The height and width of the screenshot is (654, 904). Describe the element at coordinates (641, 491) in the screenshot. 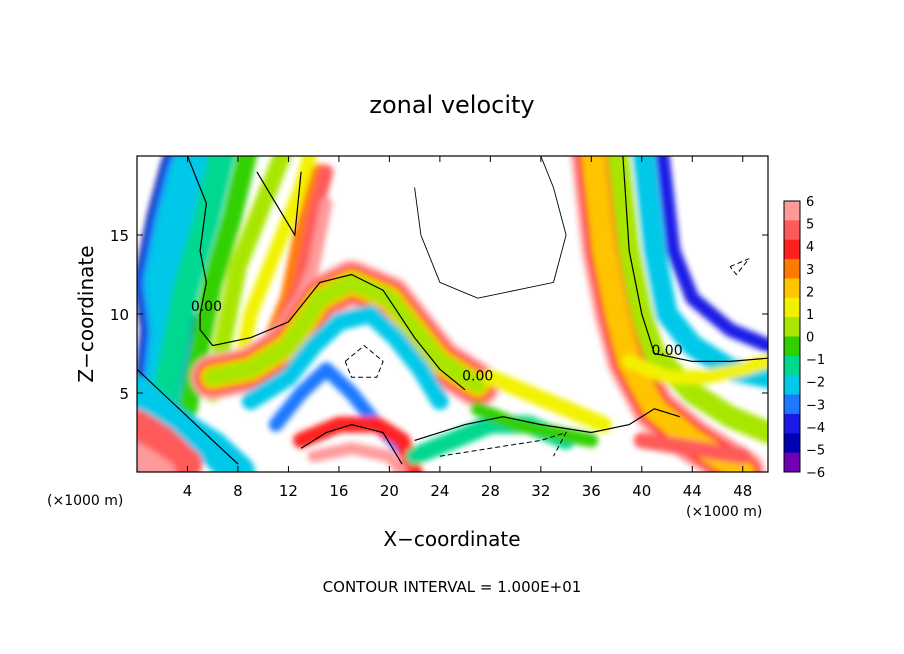

I see `x-tick-label: 40` at that location.